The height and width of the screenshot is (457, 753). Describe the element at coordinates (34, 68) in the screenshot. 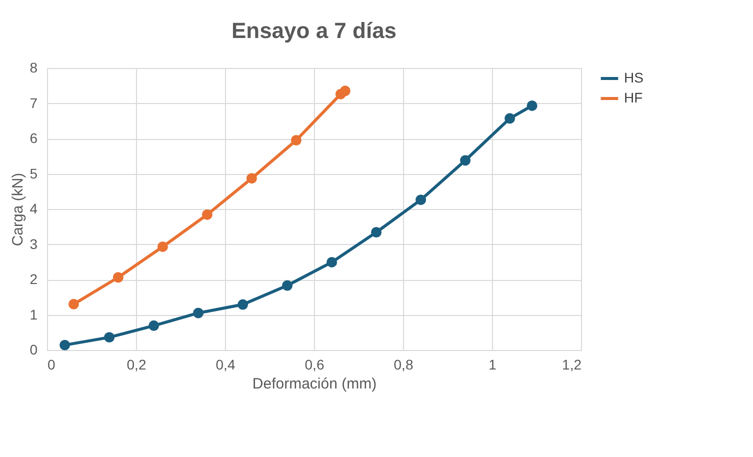

I see `y-tick-label: 8` at that location.